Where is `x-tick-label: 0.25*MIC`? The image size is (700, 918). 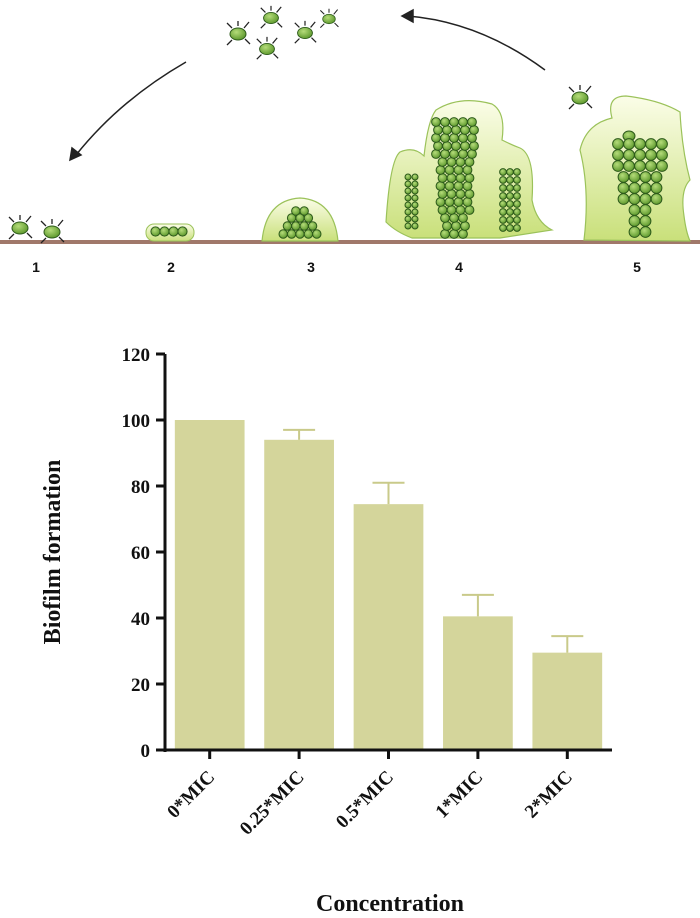
x-tick-label: 0.25*MIC is located at coordinates (272, 803).